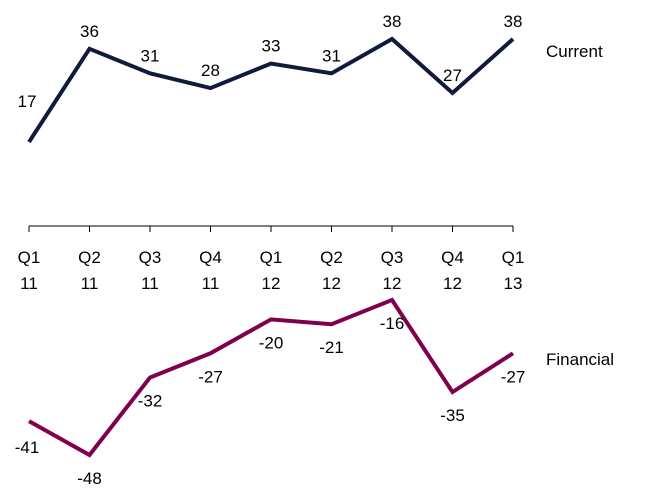 Image resolution: width=652 pixels, height=494 pixels. I want to click on data-label: 28, so click(210, 70).